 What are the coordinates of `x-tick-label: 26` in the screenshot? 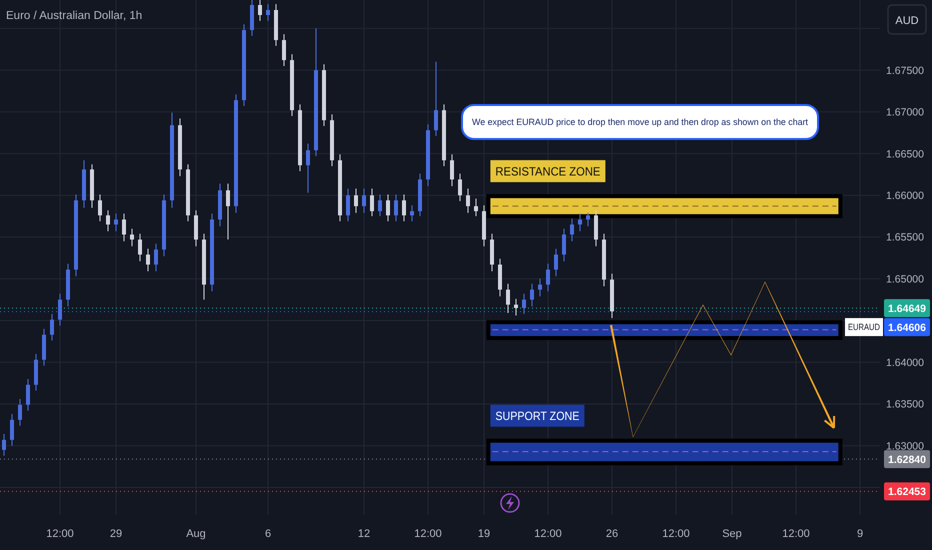 It's located at (612, 534).